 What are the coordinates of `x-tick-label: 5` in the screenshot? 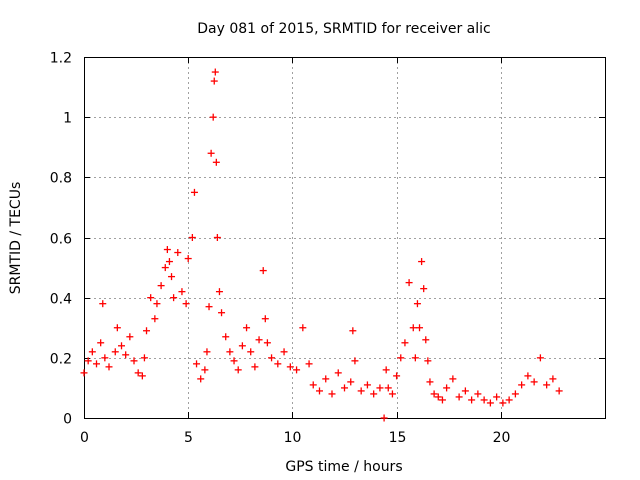 It's located at (188, 438).